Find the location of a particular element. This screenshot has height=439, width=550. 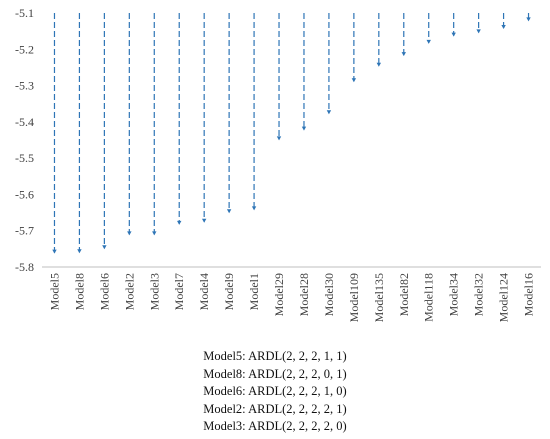

x-tick-label: Model124 is located at coordinates (504, 297).